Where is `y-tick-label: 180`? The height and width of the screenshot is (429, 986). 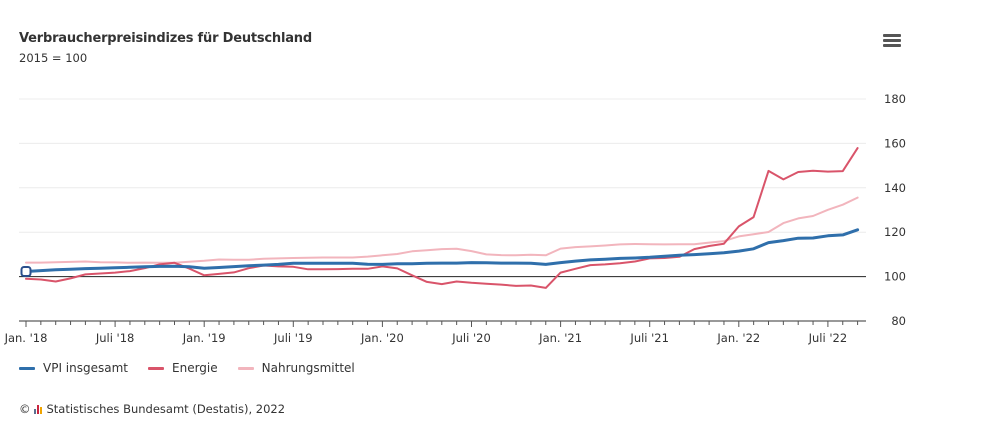 y-tick-label: 180 is located at coordinates (895, 99).